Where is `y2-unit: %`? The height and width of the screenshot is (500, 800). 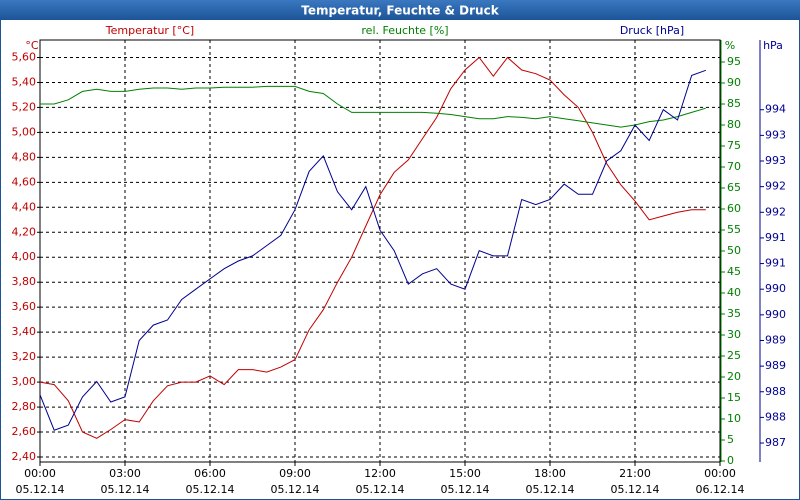 y2-unit: % is located at coordinates (730, 45).